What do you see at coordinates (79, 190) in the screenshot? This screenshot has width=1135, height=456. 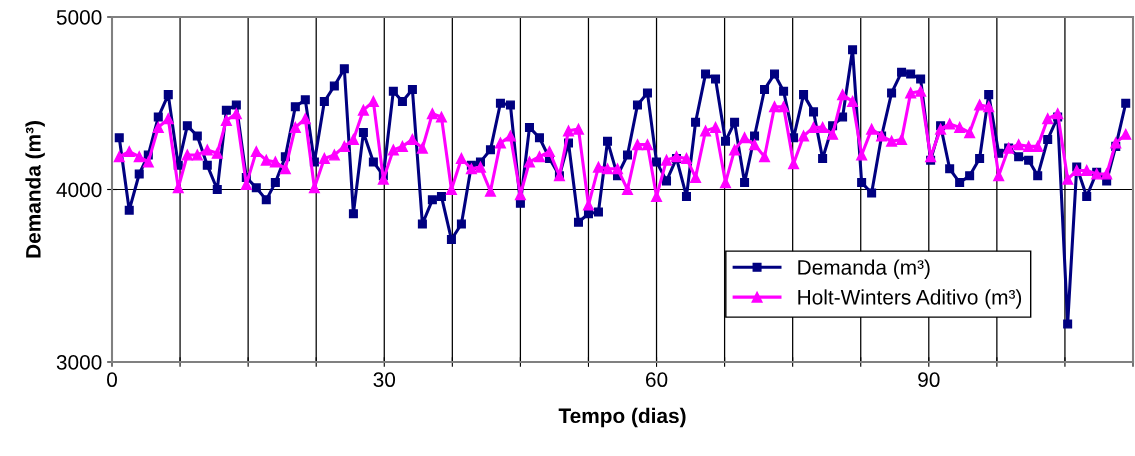 I see `y-tick-label: 4000` at bounding box center [79, 190].